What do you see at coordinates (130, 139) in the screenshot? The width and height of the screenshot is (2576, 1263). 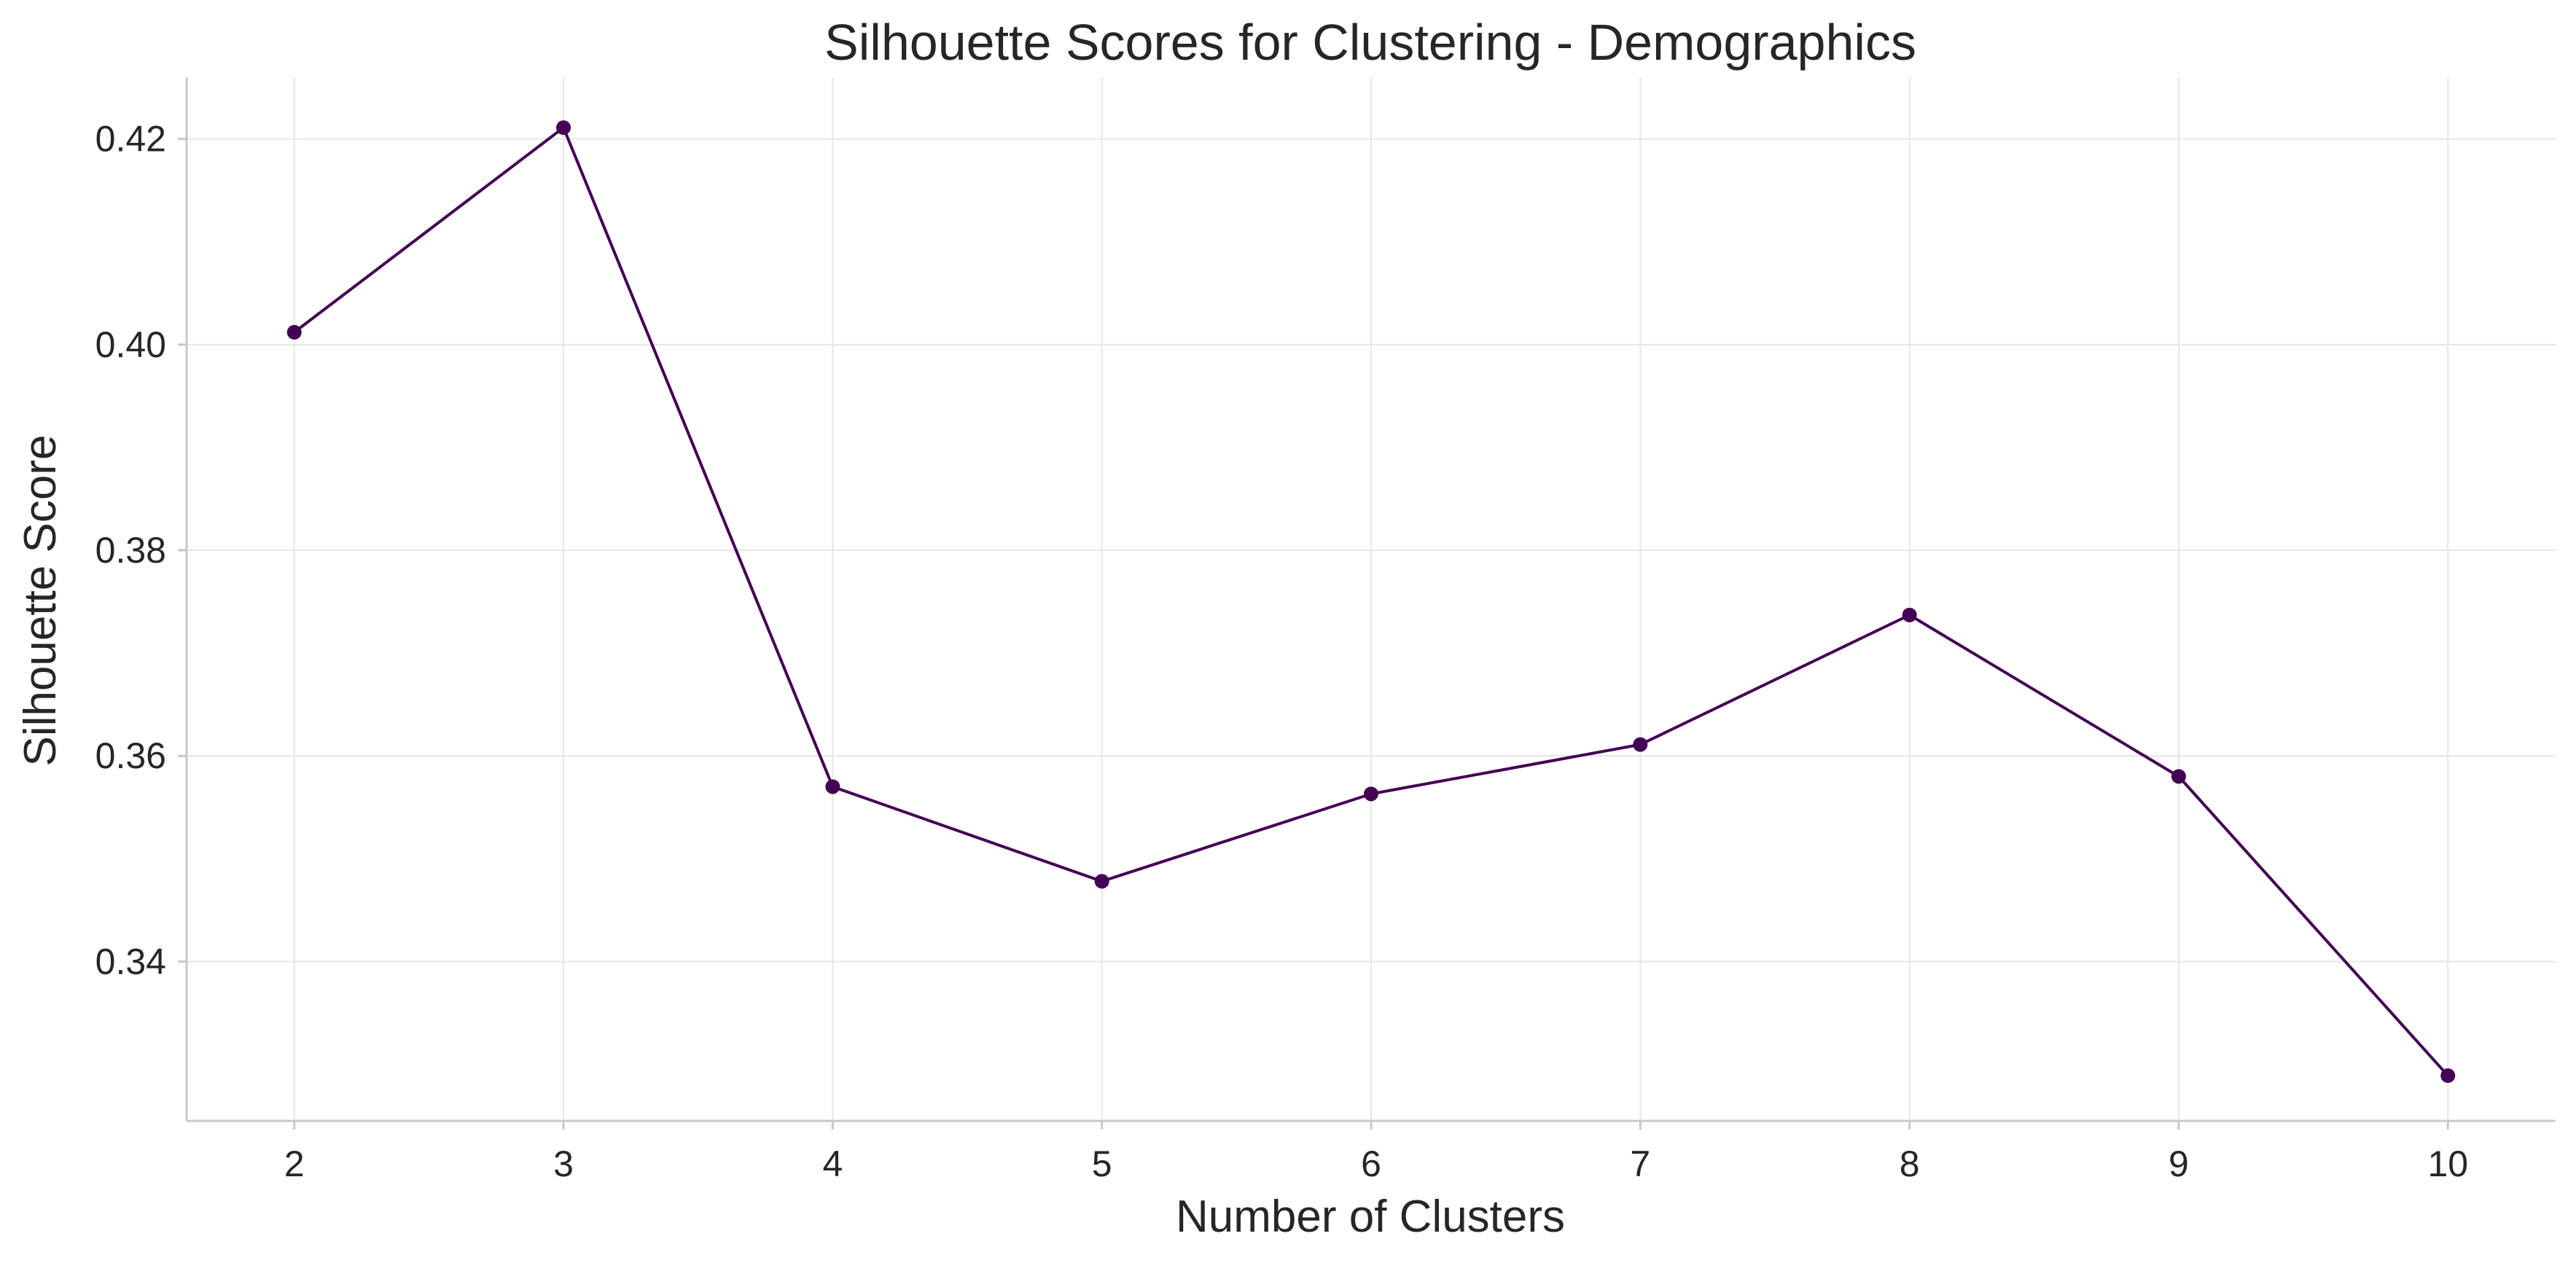 I see `y-tick-label: 0.42` at bounding box center [130, 139].